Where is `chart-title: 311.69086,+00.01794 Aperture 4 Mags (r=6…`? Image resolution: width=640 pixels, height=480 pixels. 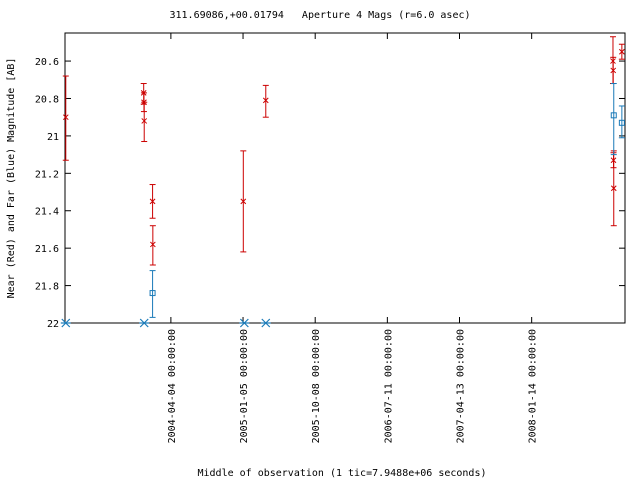
chart-title: 311.69086,+00.01794 Aperture 4 Mags (r=6… is located at coordinates (319, 15).